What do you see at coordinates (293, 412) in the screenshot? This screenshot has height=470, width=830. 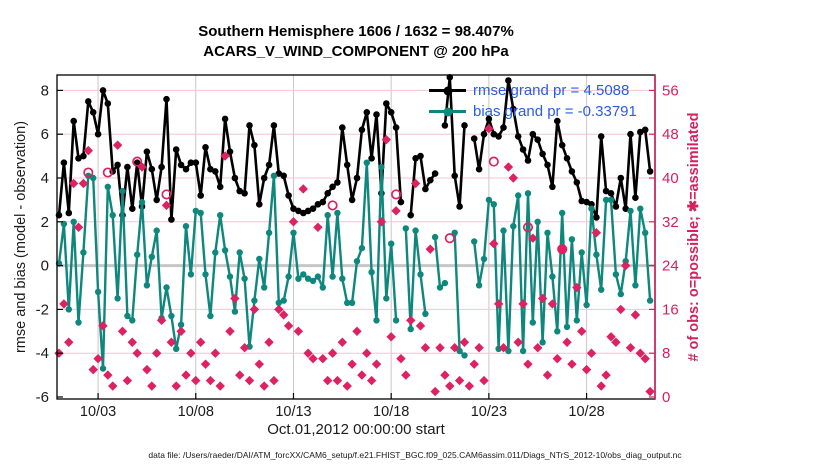 I see `x-tick-label: 10/13` at bounding box center [293, 412].